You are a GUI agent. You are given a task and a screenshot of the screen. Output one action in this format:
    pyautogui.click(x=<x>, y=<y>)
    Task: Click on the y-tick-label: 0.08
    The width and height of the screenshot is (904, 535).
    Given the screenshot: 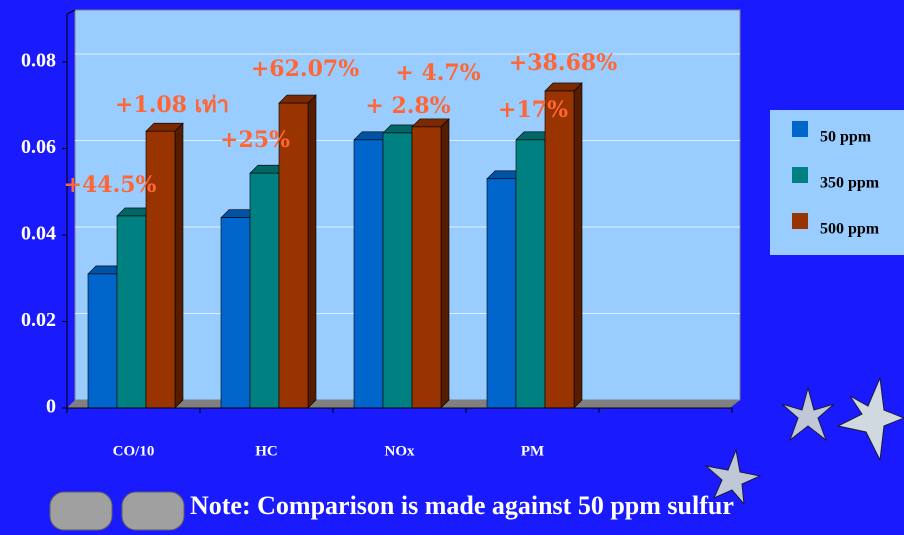 What is the action you would take?
    pyautogui.click(x=38, y=61)
    